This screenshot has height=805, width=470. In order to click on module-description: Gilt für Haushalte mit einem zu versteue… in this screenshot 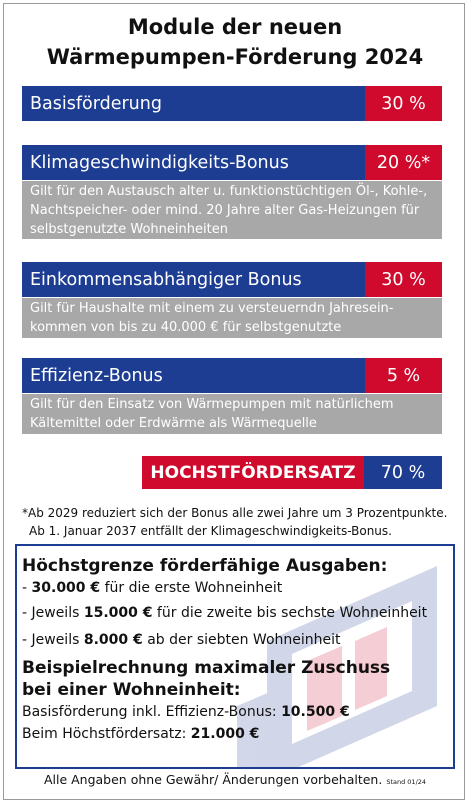, I will do `click(232, 326)`.